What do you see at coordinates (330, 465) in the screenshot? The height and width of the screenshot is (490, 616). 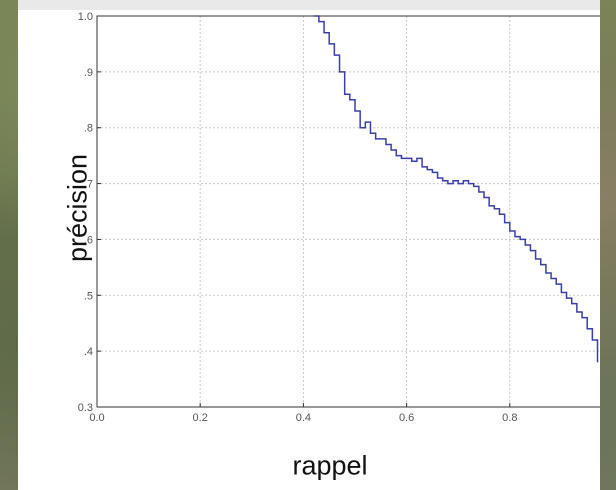 I see `x-axis-title: rappel` at bounding box center [330, 465].